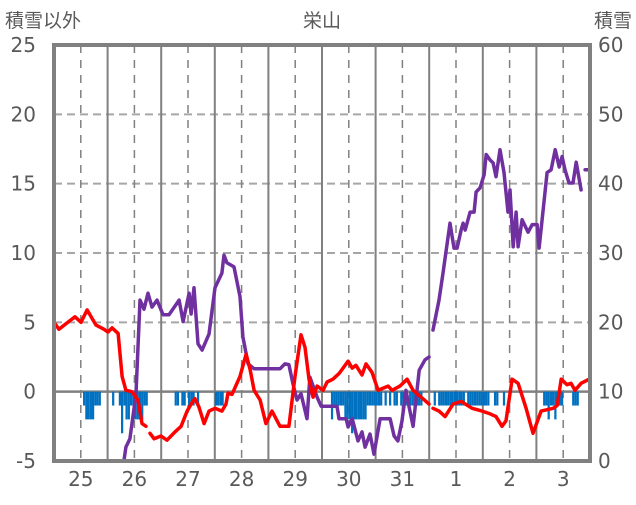 The image size is (636, 505). Describe the element at coordinates (23, 253) in the screenshot. I see `y-left-tick-label: 10` at that location.